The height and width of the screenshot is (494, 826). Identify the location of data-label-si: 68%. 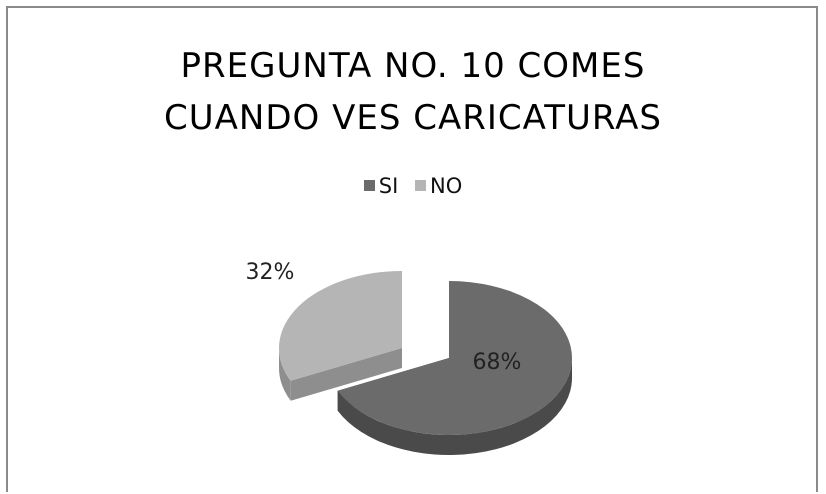
(497, 362).